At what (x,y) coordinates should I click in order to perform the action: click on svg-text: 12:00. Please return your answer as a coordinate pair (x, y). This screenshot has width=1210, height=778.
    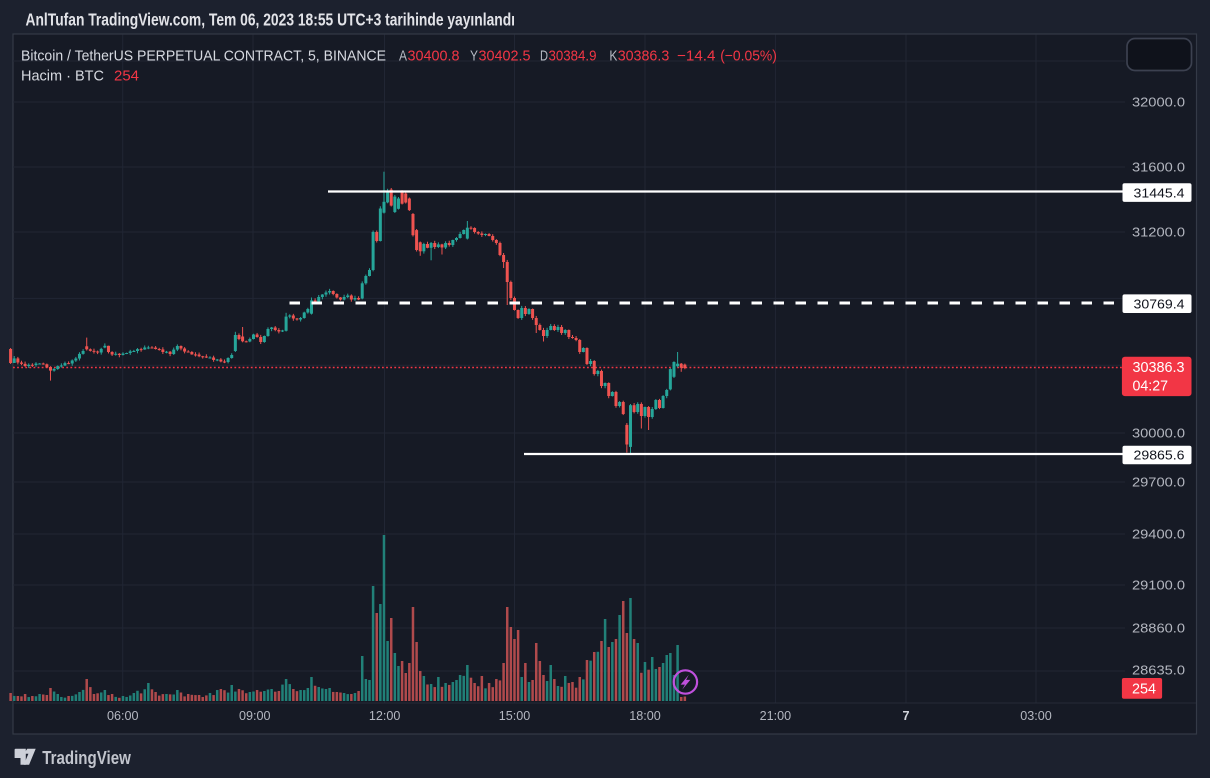
    Looking at the image, I should click on (385, 716).